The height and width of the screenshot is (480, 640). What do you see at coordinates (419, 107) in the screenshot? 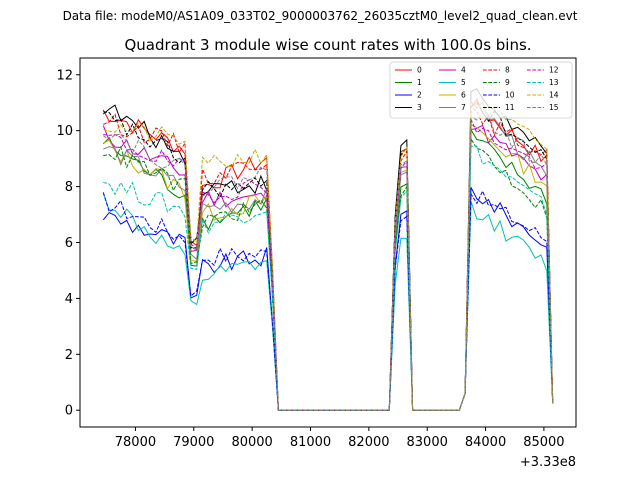
I see `legend-label-3: 3` at bounding box center [419, 107].